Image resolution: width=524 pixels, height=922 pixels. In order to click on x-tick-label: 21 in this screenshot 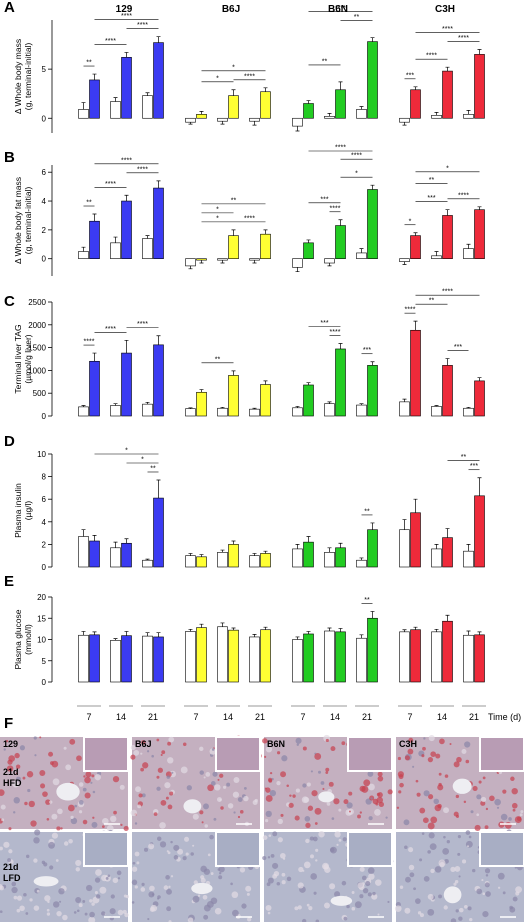, I will do `click(260, 717)`.